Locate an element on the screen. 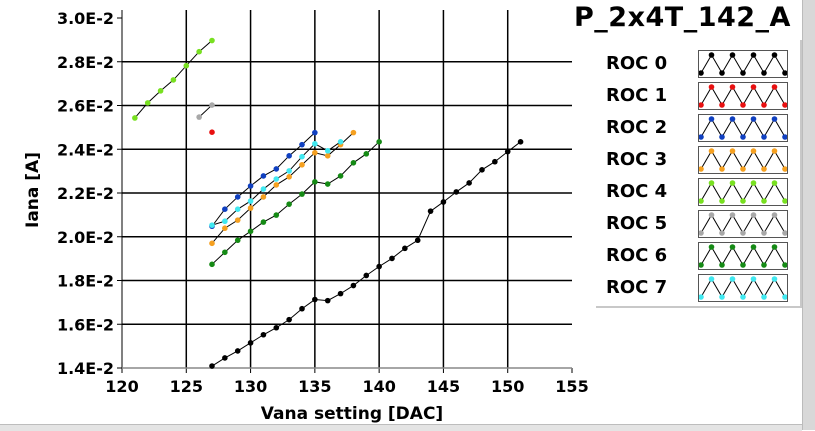 The height and width of the screenshot is (431, 815). y-tick-label: 2.8E-2 is located at coordinates (85, 62).